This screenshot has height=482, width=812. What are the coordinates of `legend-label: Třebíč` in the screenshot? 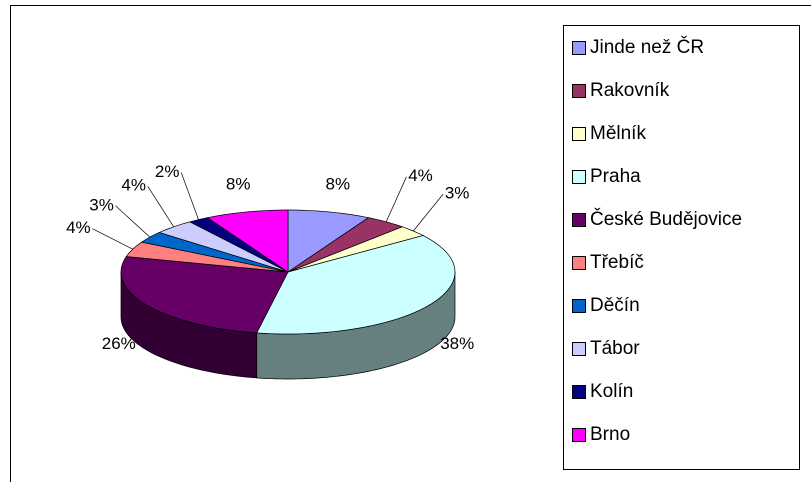 It's located at (617, 262).